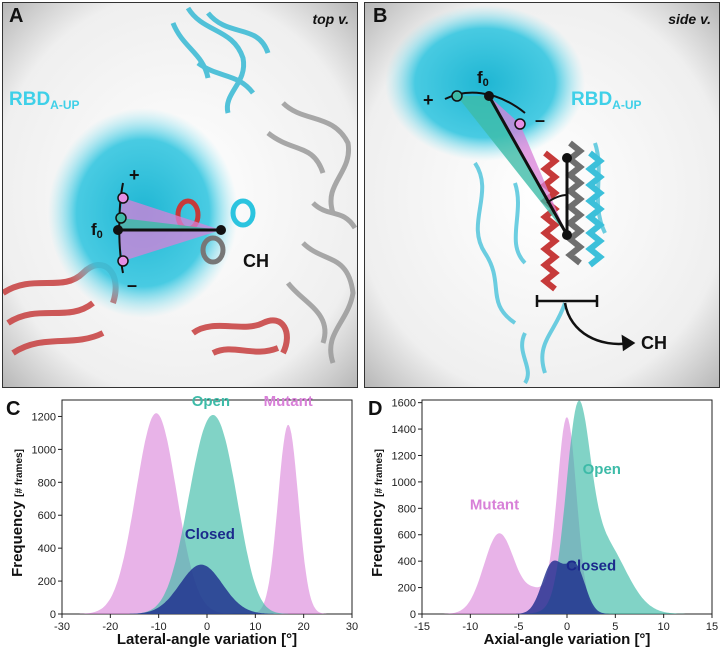 This screenshot has height=655, width=720. What do you see at coordinates (567, 639) in the screenshot?
I see `x-axis-label: Axial-angle variation [°]` at bounding box center [567, 639].